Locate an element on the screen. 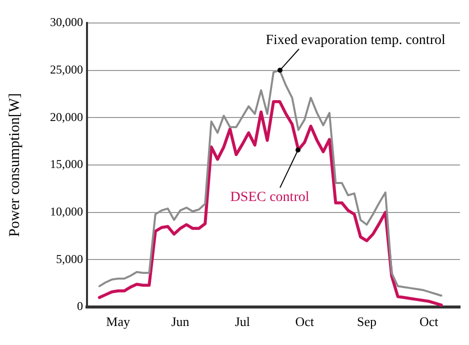  y-tick-label: 0 is located at coordinates (80, 306).